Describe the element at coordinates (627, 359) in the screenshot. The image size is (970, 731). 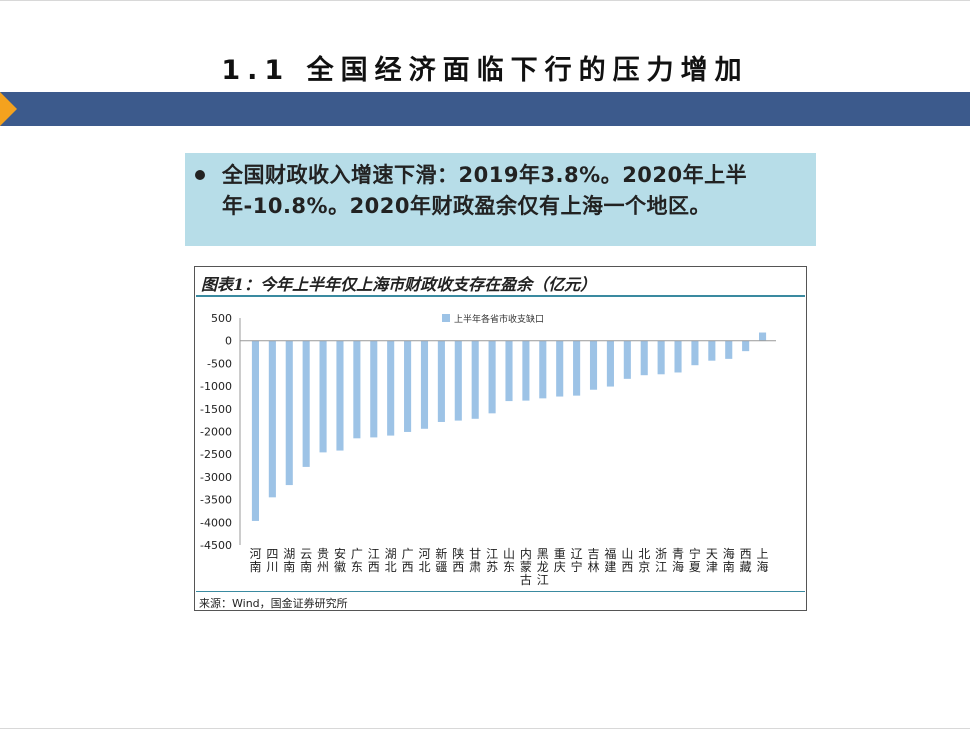
I see `bar-山西` at that location.